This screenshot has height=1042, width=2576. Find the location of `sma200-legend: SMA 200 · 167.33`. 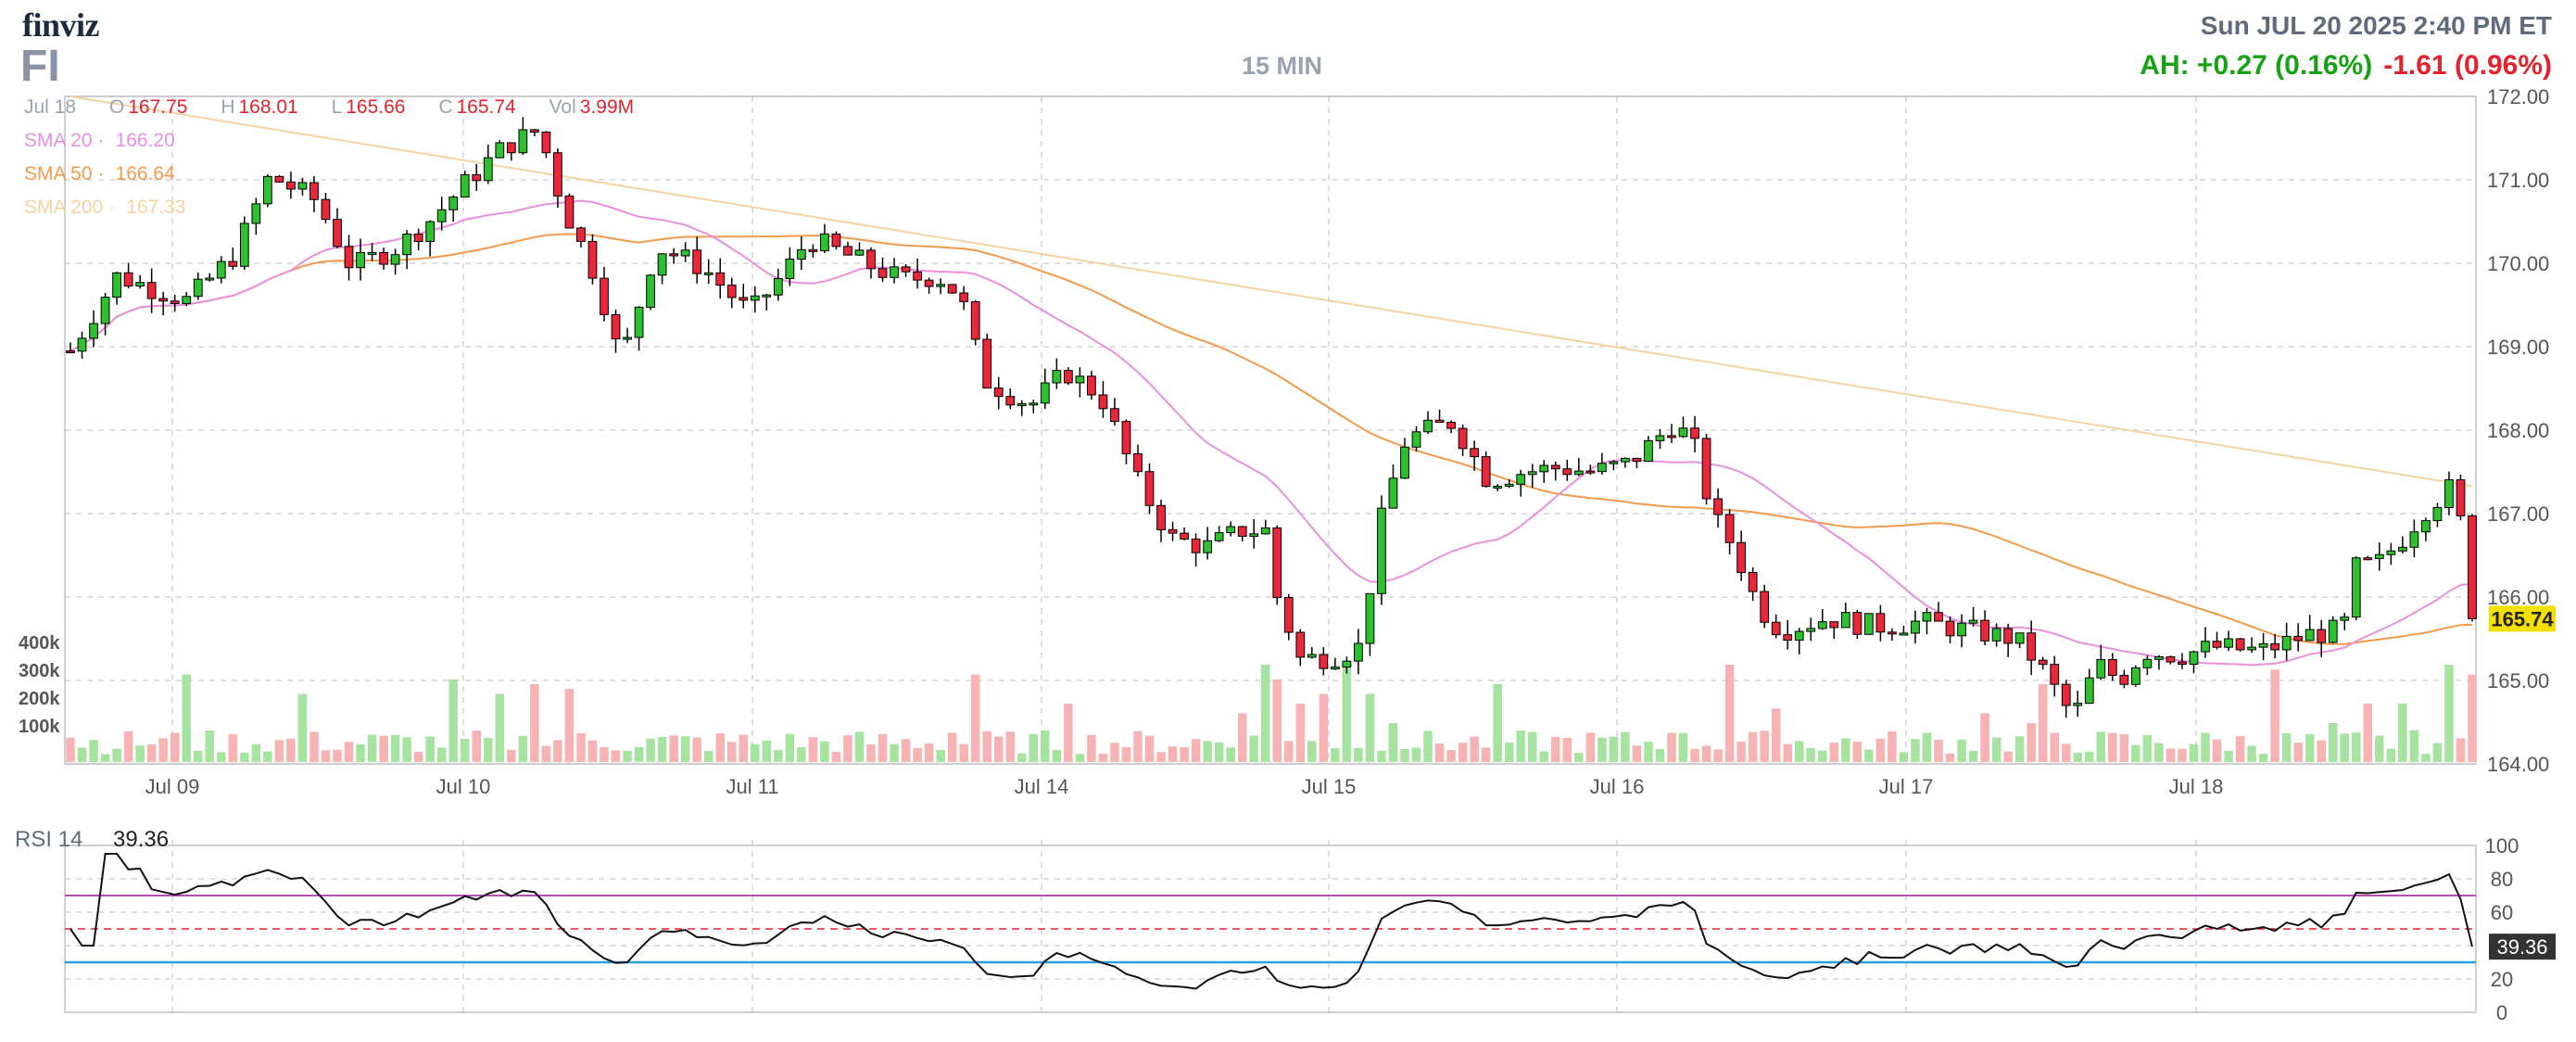

sma200-legend: SMA 200 · 167.33 is located at coordinates (104, 208).